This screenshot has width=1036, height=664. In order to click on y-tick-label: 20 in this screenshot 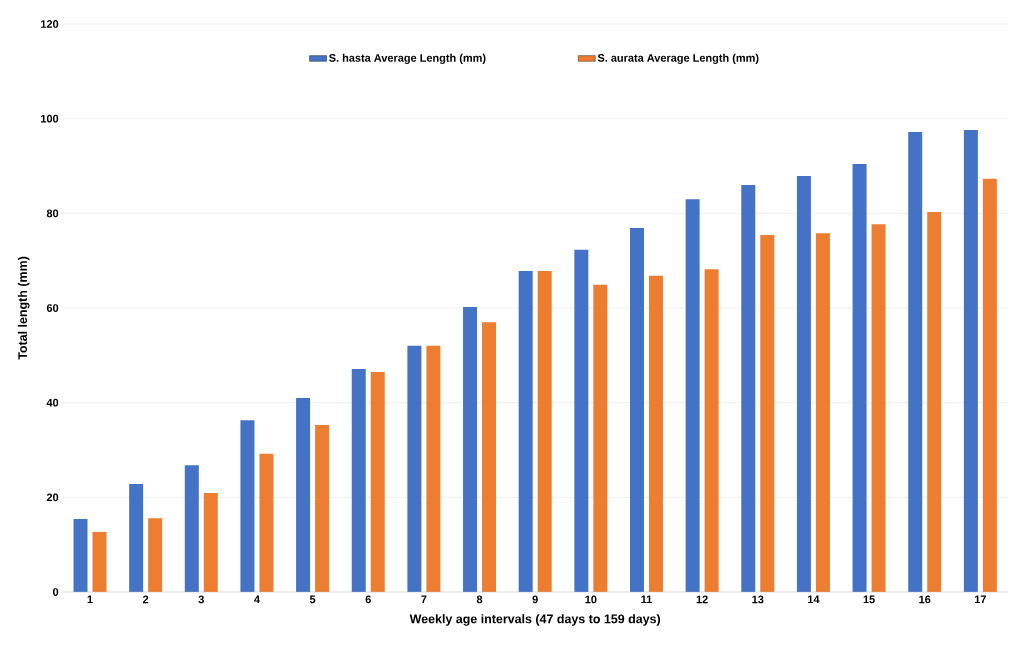, I will do `click(52, 497)`.